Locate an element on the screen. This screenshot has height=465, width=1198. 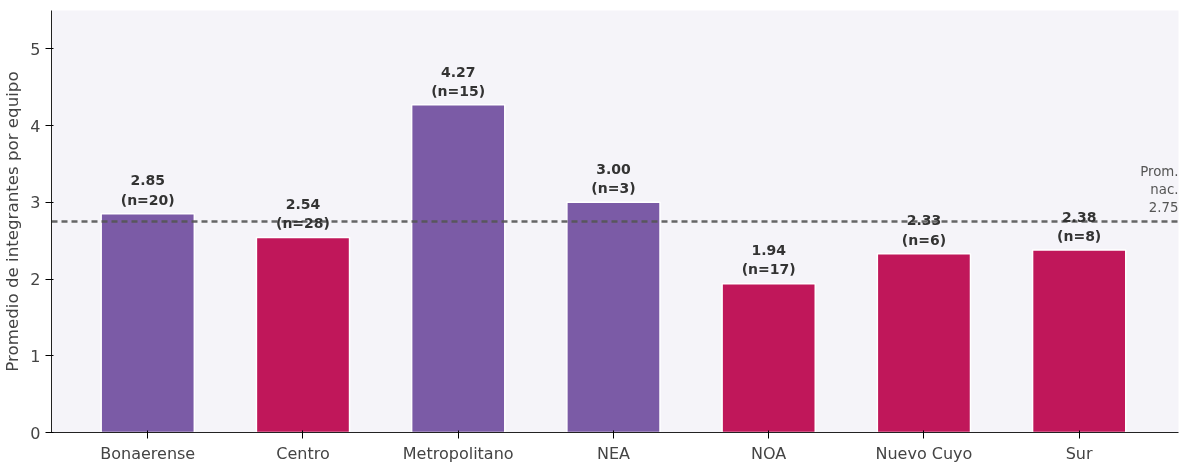
data-label: 2.33 (n=6) is located at coordinates (924, 230).